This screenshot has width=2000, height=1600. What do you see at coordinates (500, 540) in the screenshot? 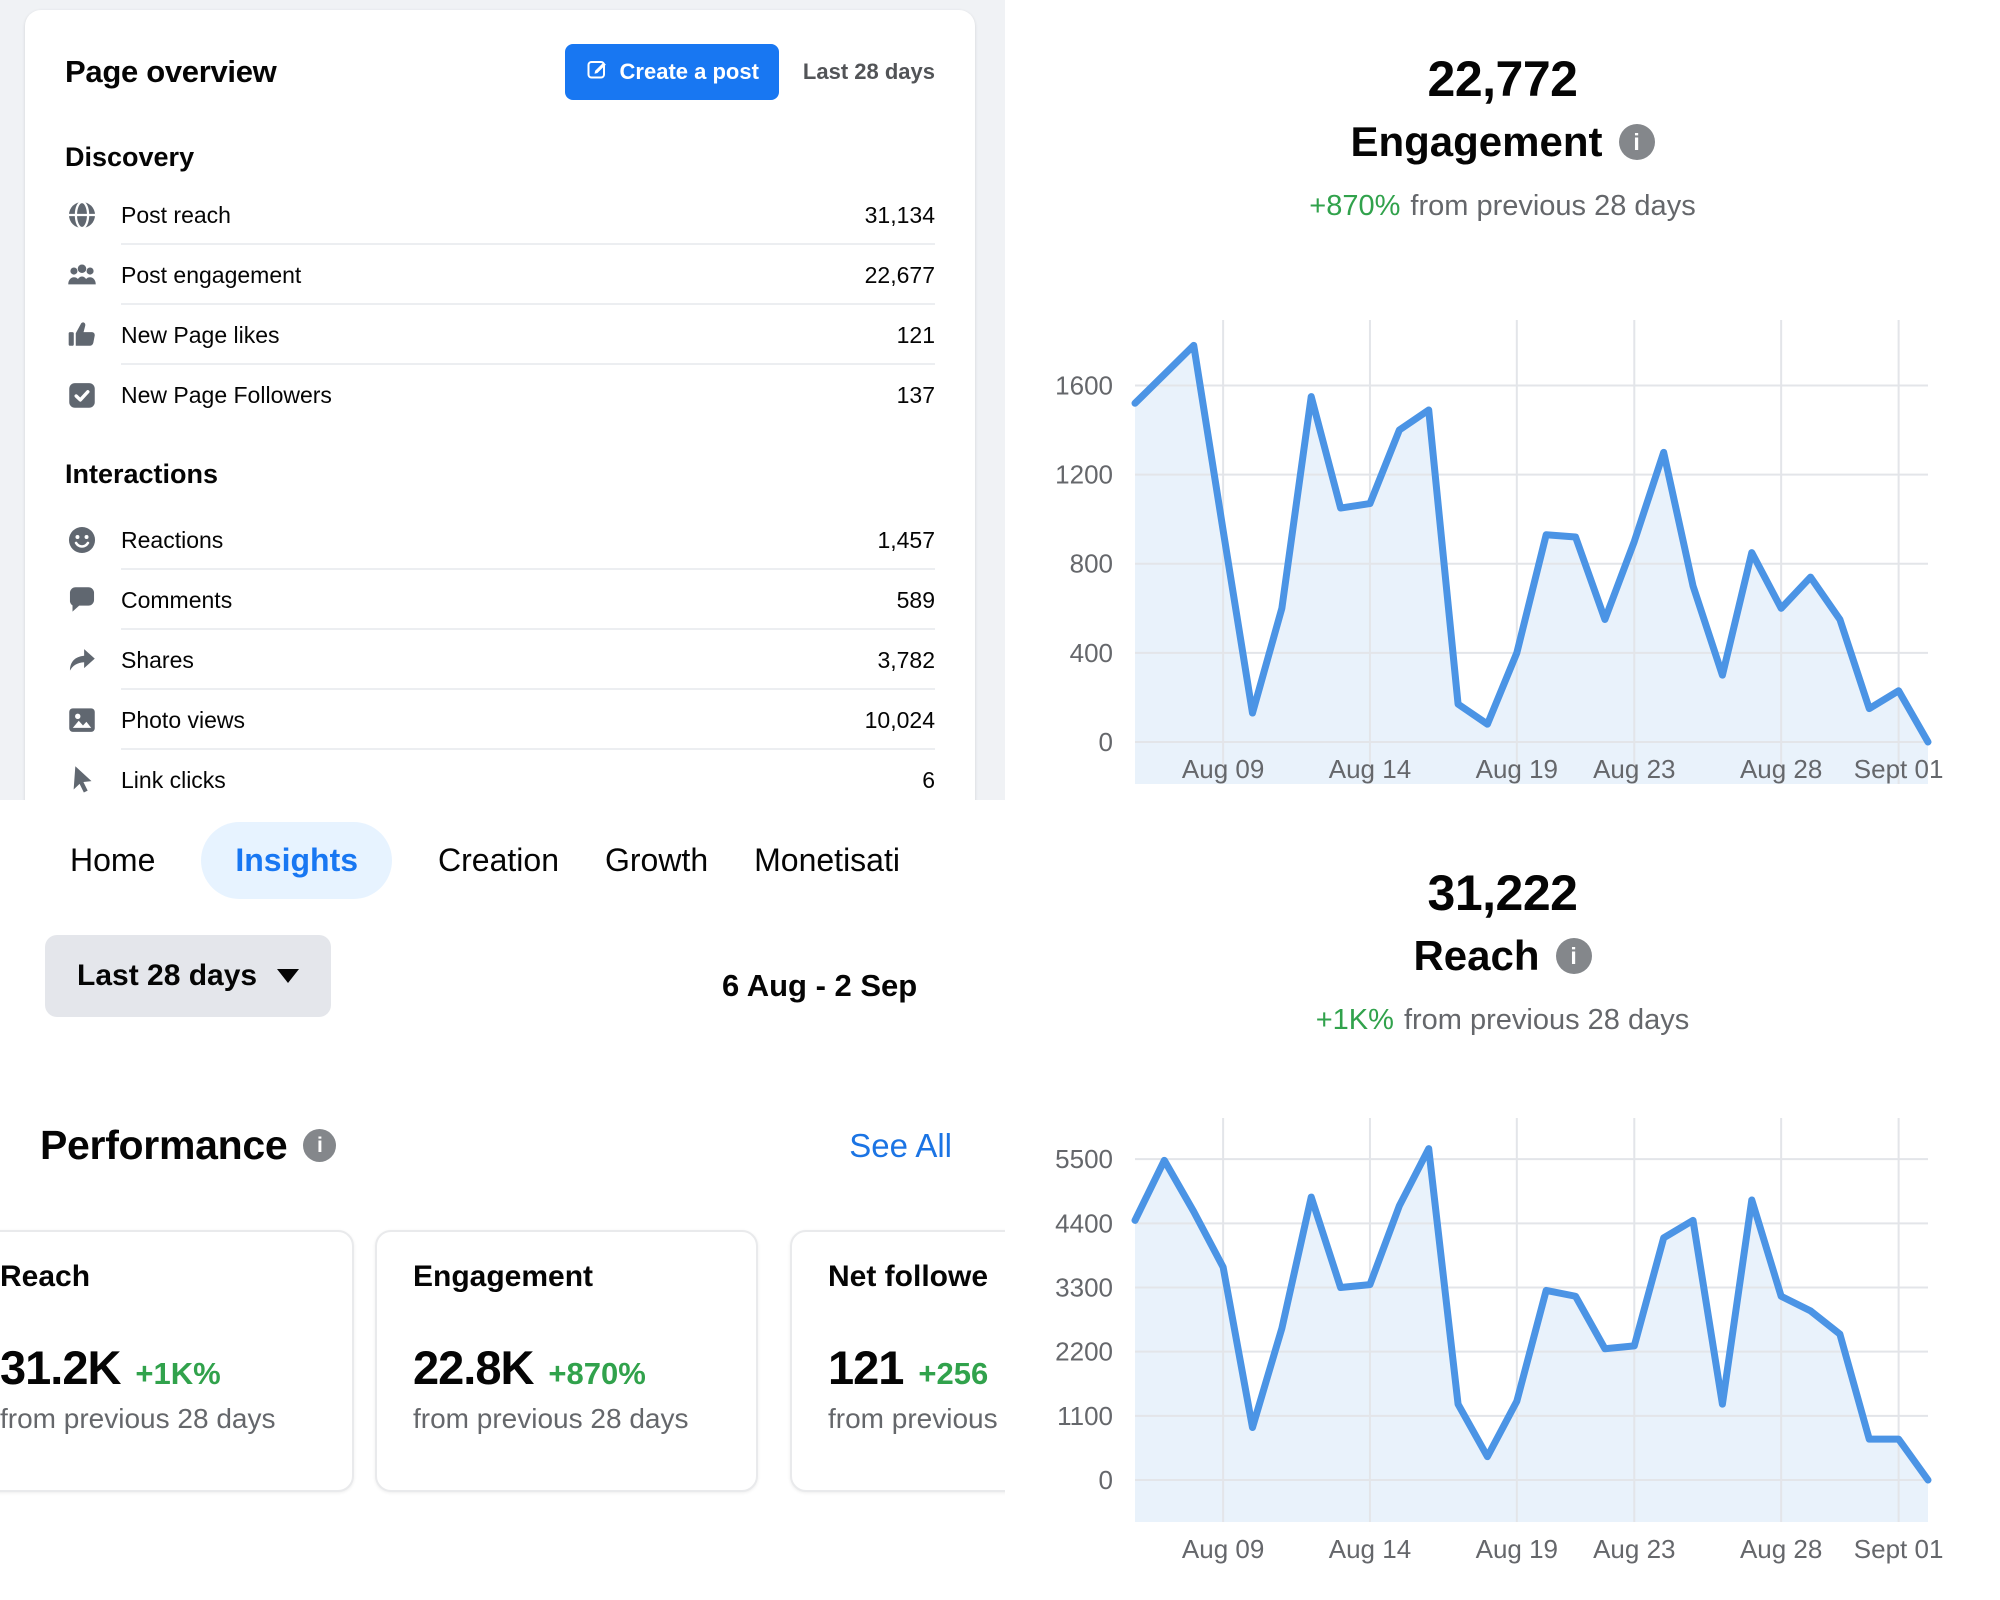
I see `overview-metric-row: Reactions 1,457` at bounding box center [500, 540].